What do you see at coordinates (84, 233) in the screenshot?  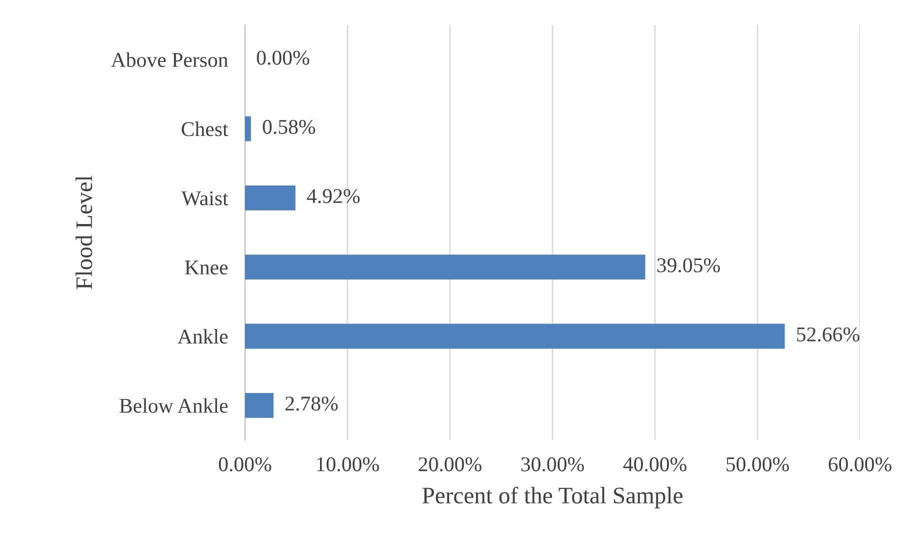 I see `y-axis-title: Flood Level` at bounding box center [84, 233].